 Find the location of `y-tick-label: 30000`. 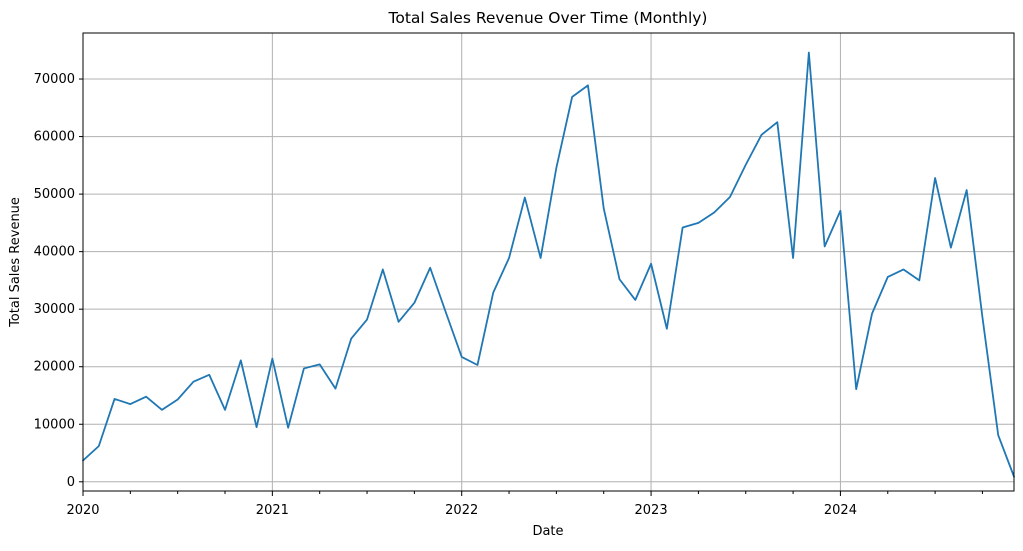

y-tick-label: 30000 is located at coordinates (54, 309).